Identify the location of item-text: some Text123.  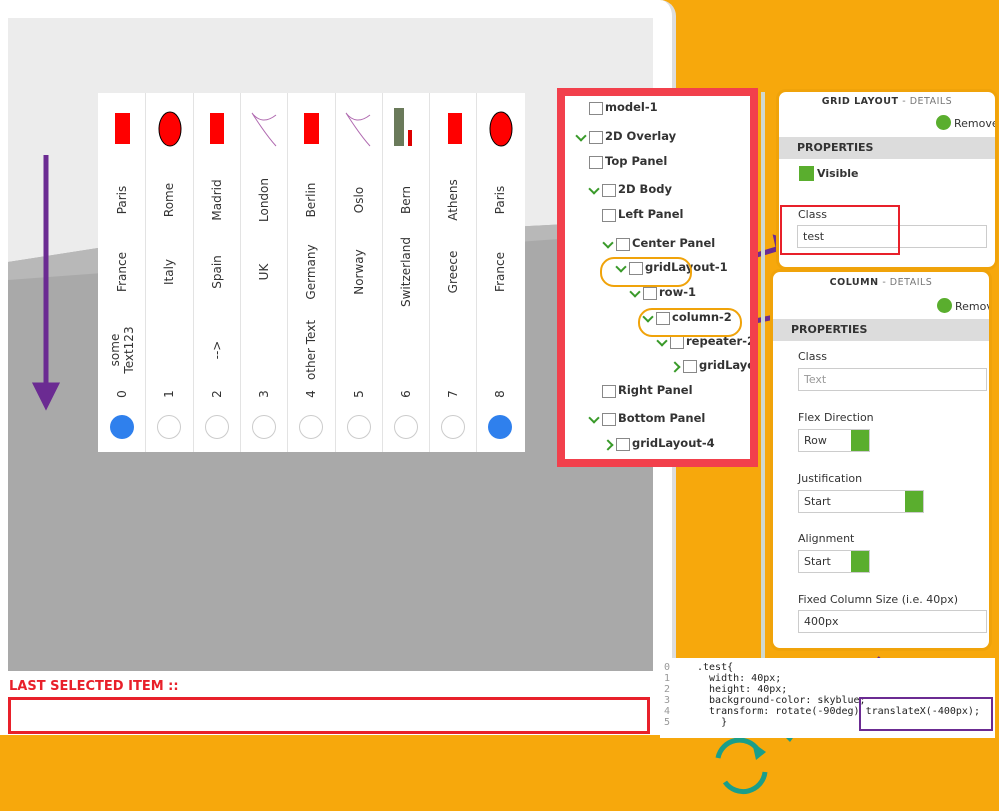
(122, 350).